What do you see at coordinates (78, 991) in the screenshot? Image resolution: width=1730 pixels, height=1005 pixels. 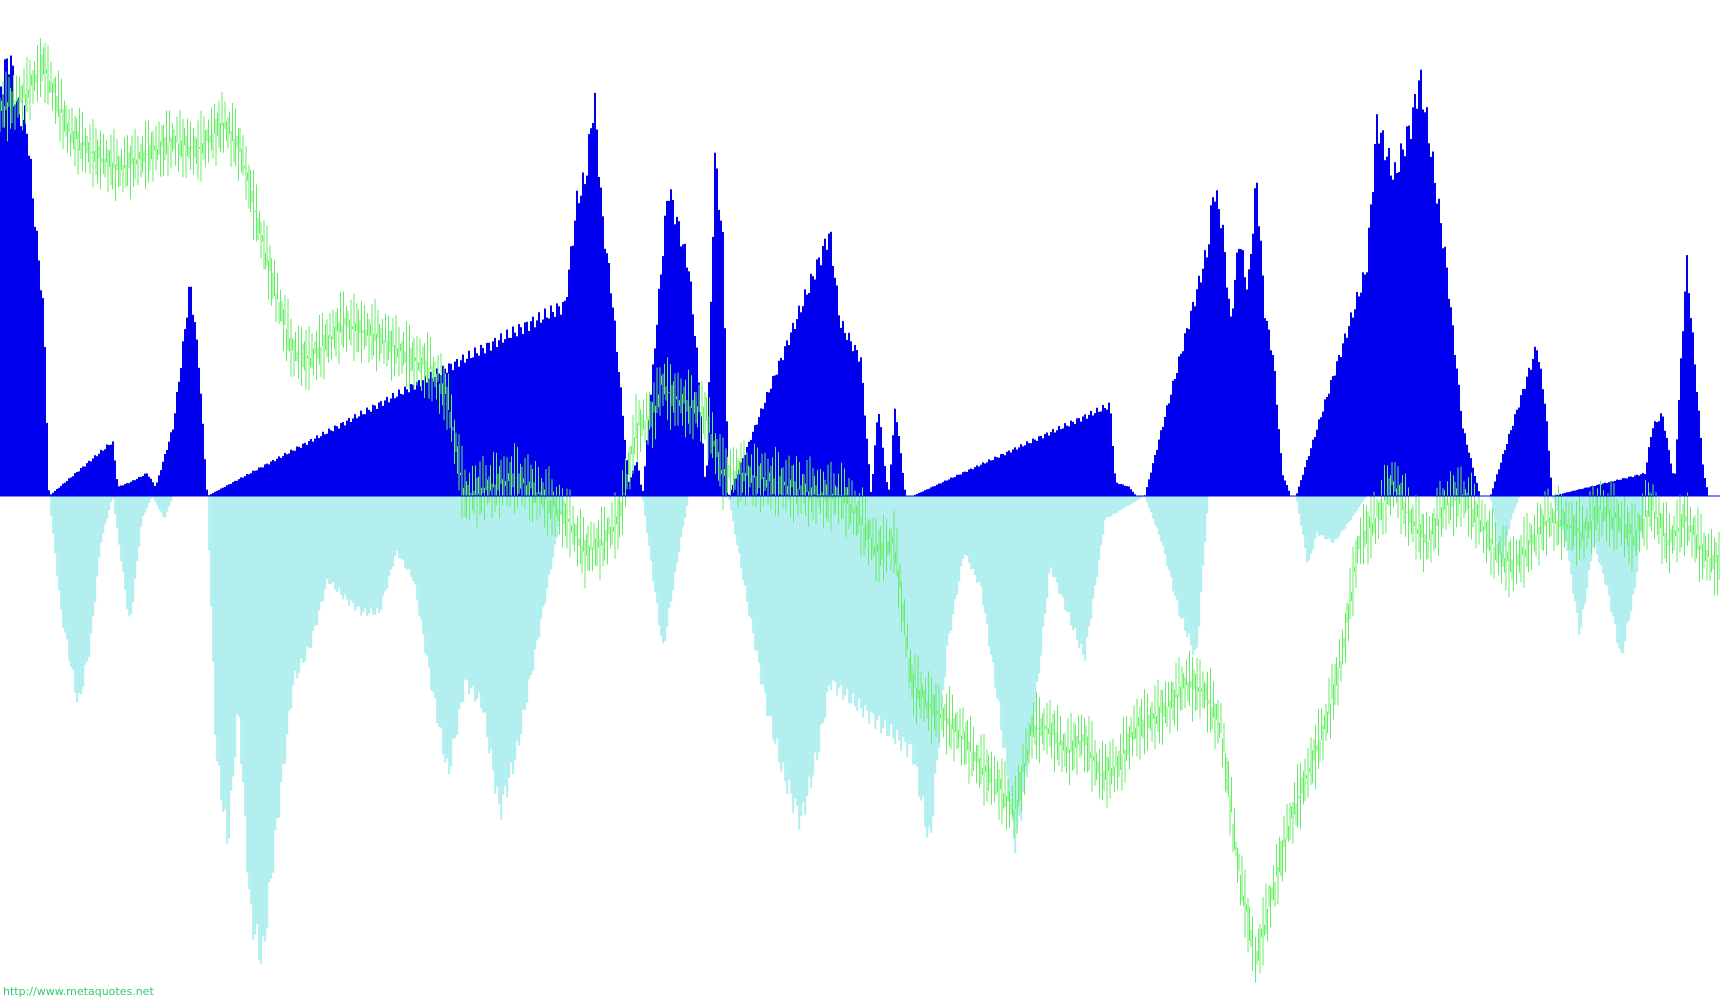 I see `watermark-link: http://www.metaquotes.net` at bounding box center [78, 991].